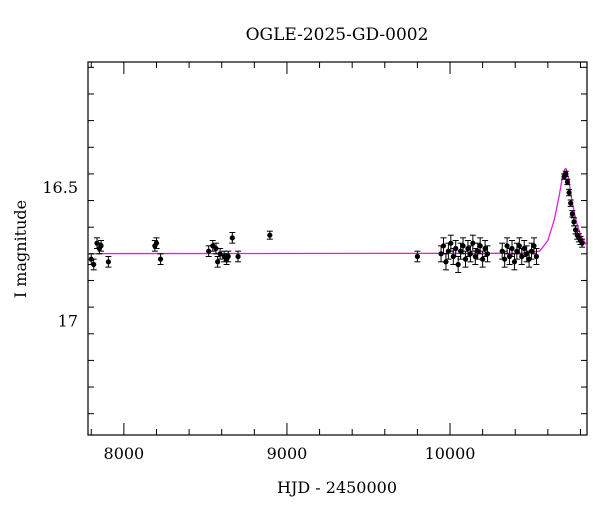 The height and width of the screenshot is (512, 600). Describe the element at coordinates (20, 249) in the screenshot. I see `y-axis-label: I magnitude` at that location.